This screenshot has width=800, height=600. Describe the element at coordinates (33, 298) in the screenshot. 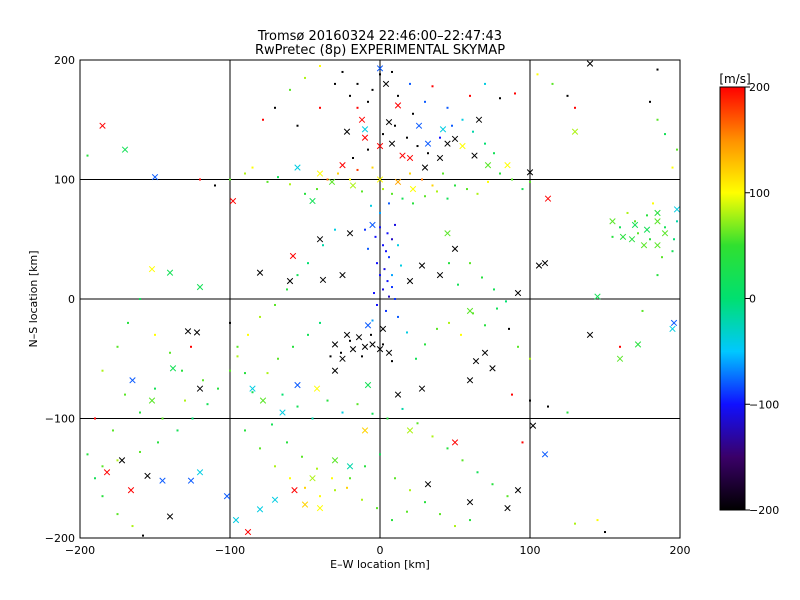

I see `y-axis-label: N–S location [km]` at that location.